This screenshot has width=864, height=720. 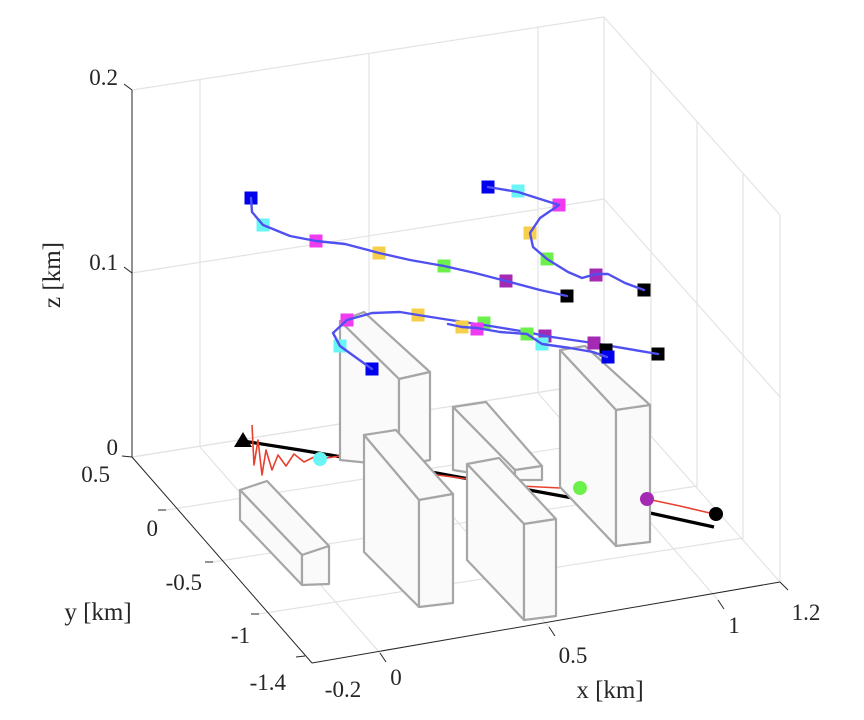 I want to click on start-triangle-marker, so click(x=243, y=439).